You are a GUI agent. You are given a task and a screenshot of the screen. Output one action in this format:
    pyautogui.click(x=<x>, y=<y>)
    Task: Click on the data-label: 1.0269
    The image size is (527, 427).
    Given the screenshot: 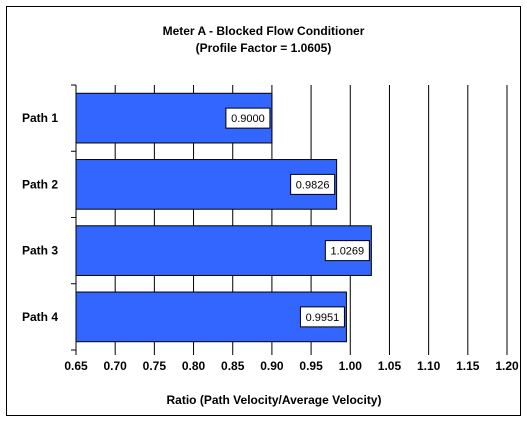 What is the action you would take?
    pyautogui.click(x=348, y=252)
    